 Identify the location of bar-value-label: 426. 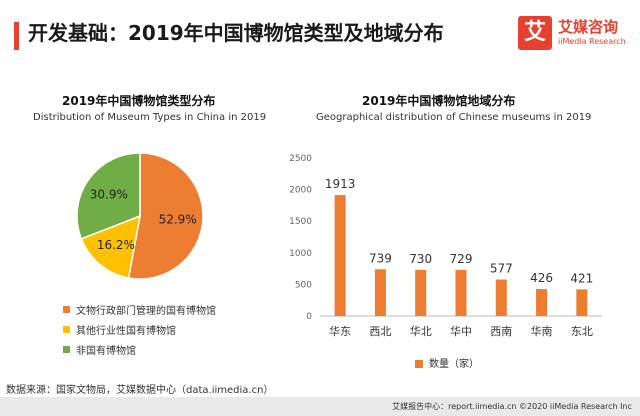
(541, 278).